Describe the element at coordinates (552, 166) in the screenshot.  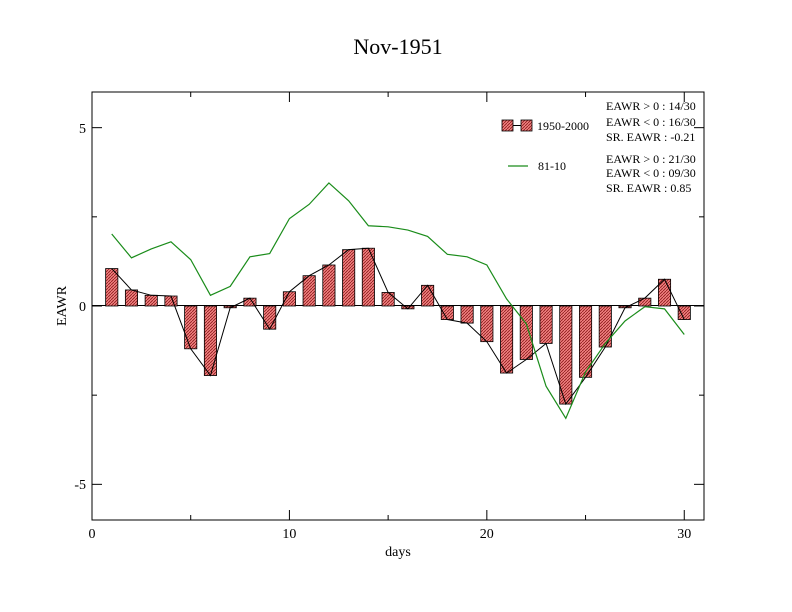
I see `legend-label-81-10: 81-10` at that location.